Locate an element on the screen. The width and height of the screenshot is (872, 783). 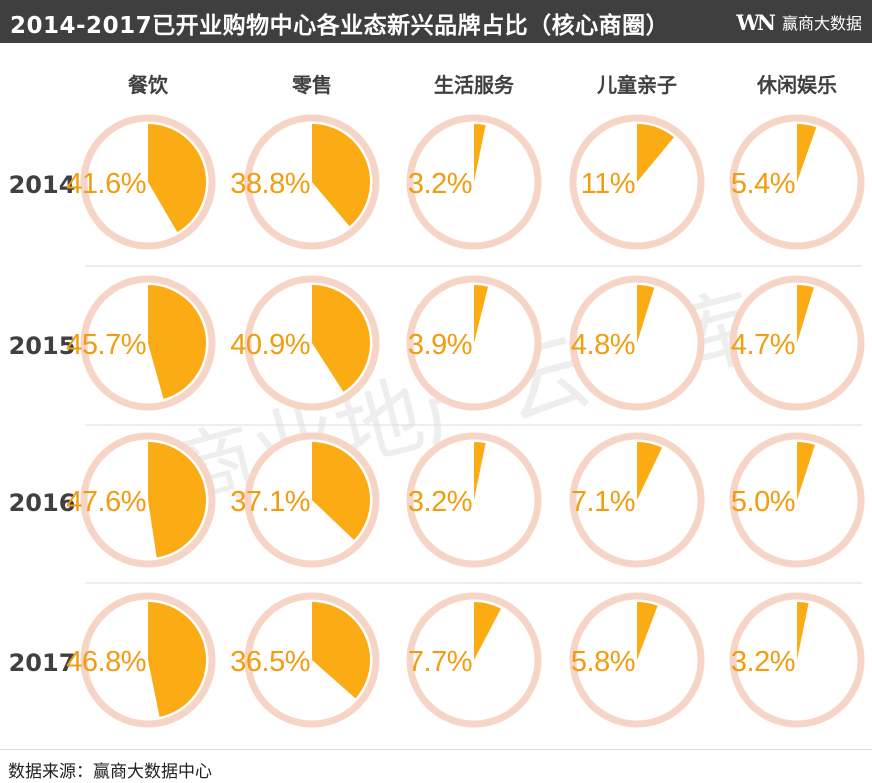
value-label: 47.6% is located at coordinates (106, 502).